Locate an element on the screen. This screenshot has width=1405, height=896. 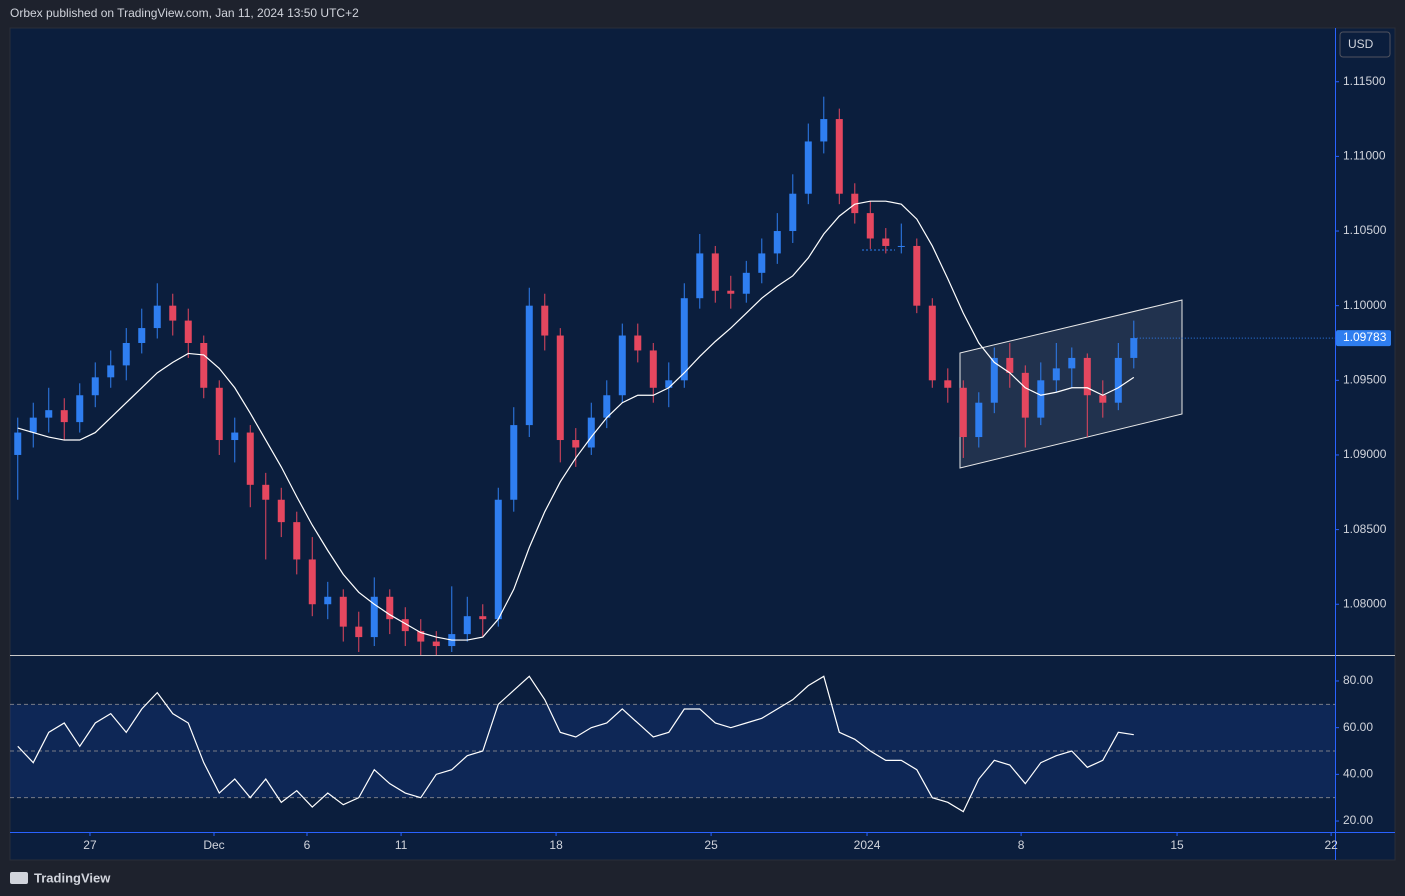
x-tick-label: 18 is located at coordinates (556, 845).